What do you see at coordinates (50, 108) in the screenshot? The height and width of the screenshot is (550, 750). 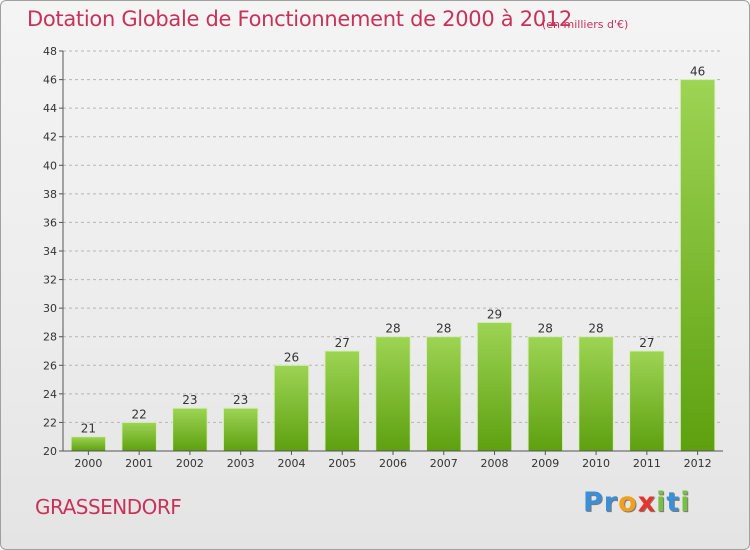 I see `y-tick-label: 44` at bounding box center [50, 108].